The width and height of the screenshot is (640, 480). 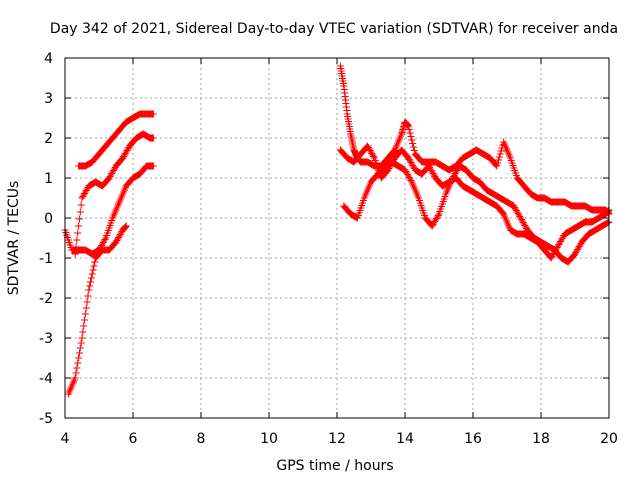 I want to click on x-tick-label: 12, so click(x=337, y=439).